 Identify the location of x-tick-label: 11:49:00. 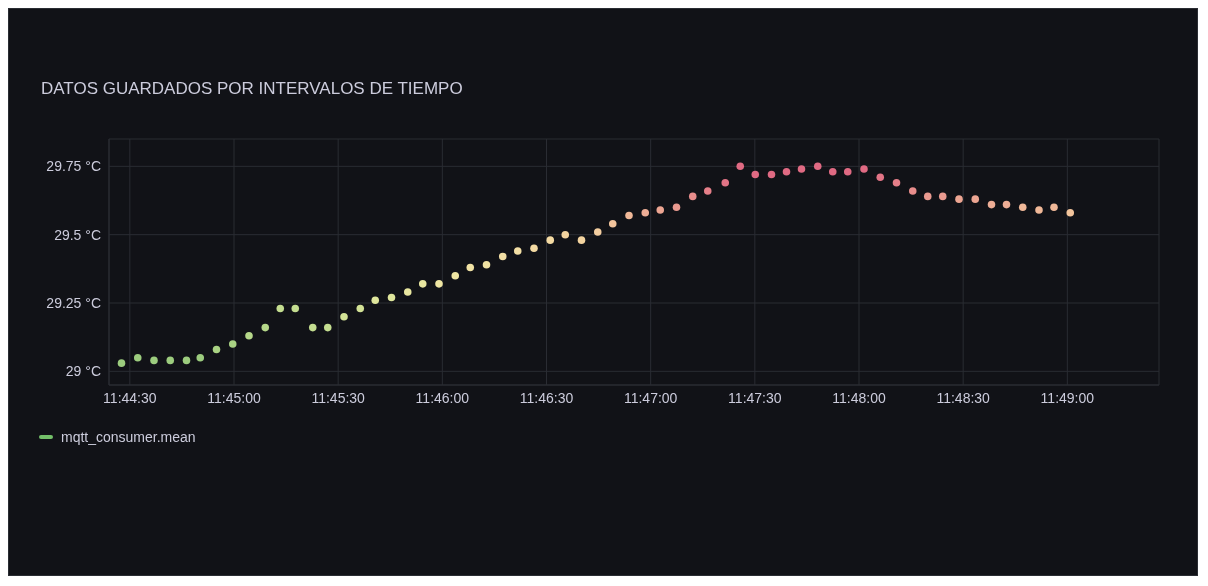
(1067, 397).